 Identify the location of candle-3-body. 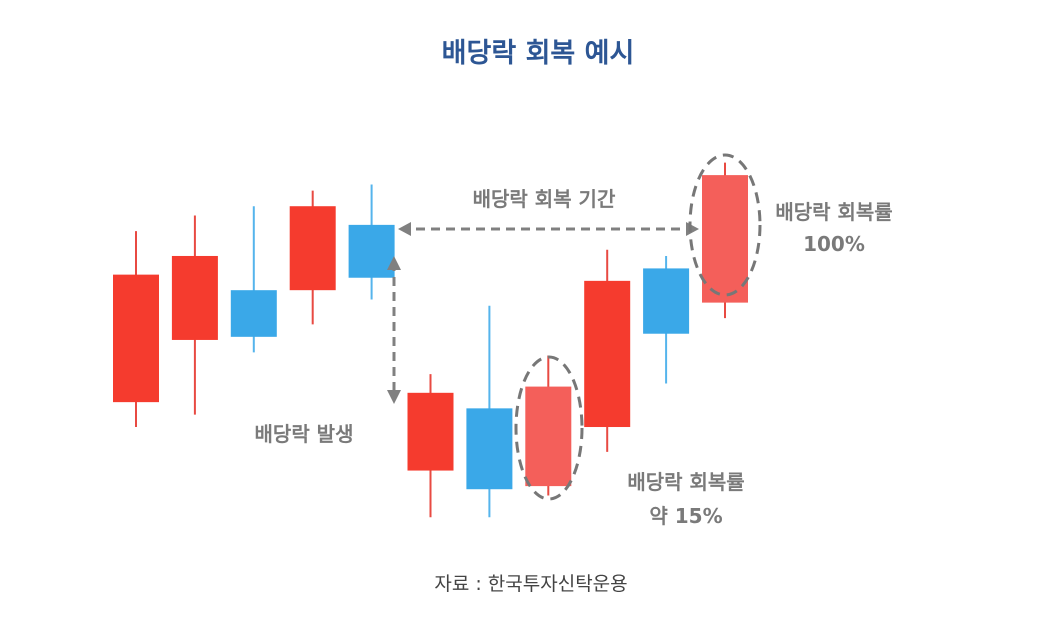
(253, 313).